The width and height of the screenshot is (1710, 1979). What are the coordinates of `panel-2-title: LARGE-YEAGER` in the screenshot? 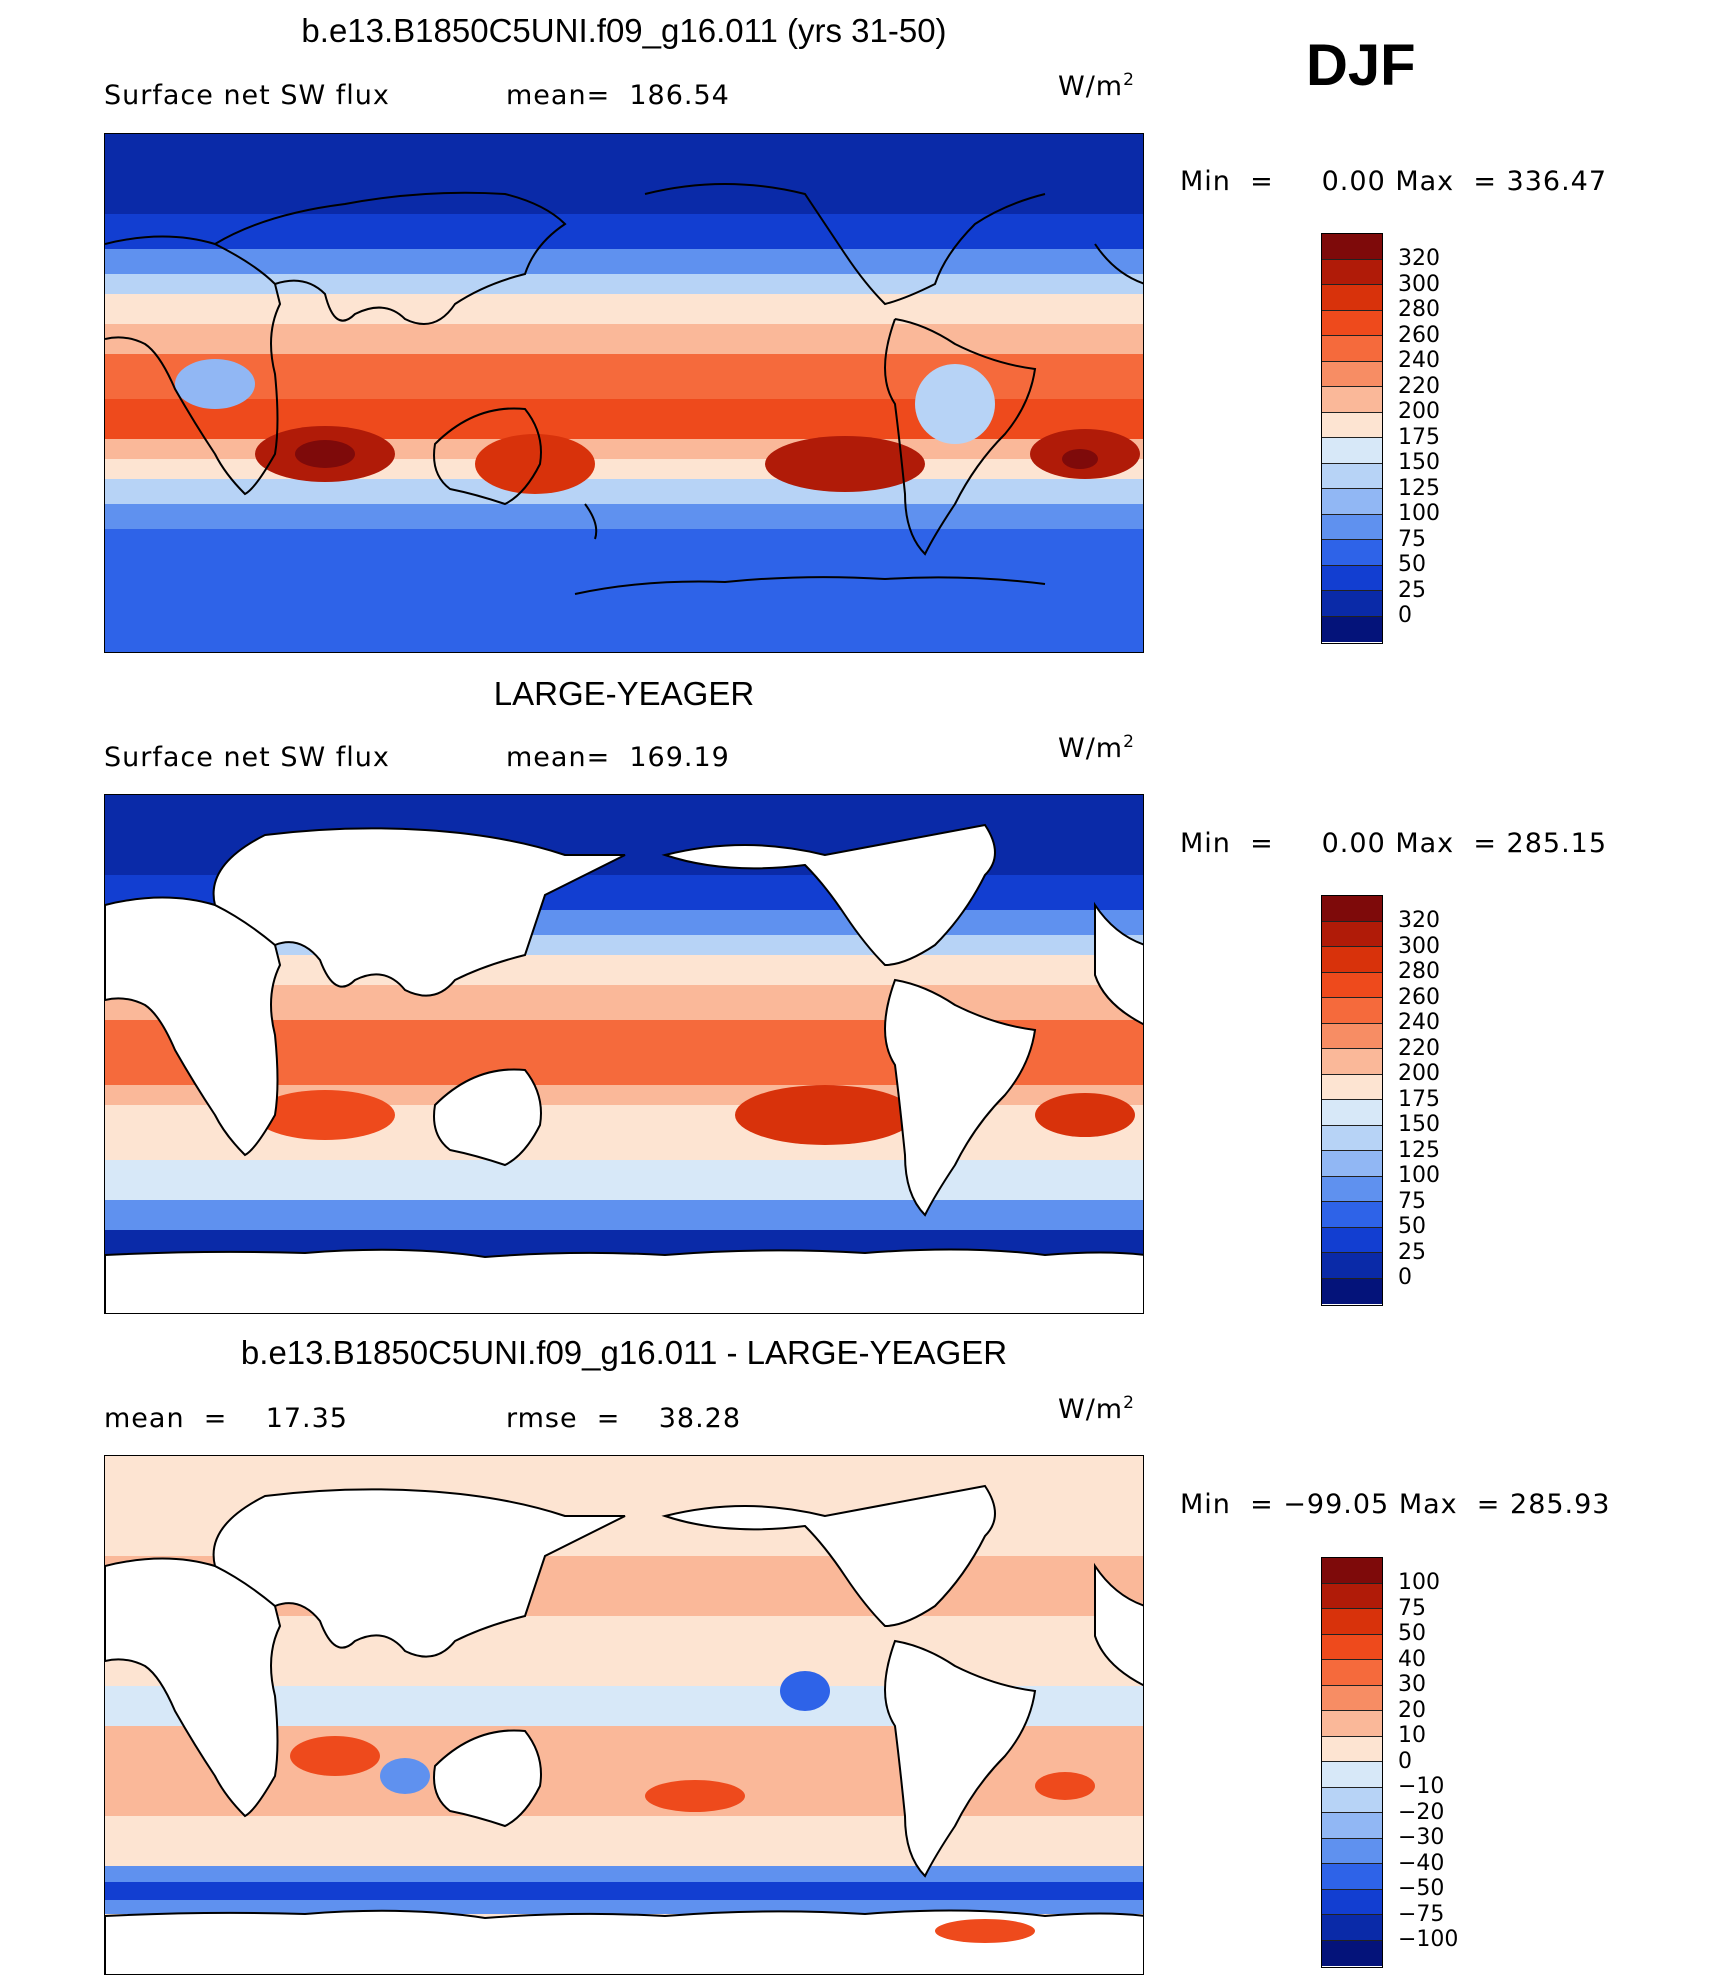 It's located at (624, 693).